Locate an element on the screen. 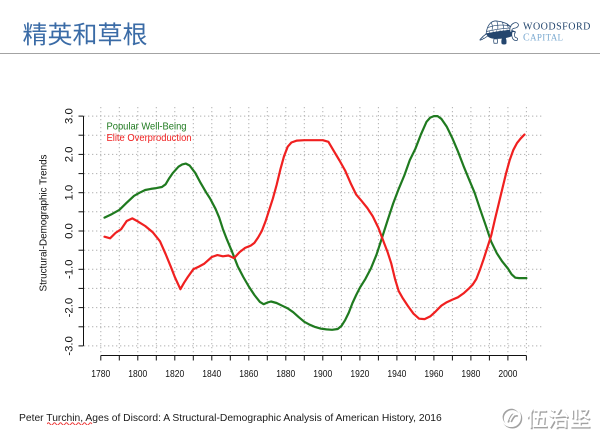 This screenshot has height=434, width=600. svg-text: 1840 is located at coordinates (211, 374).